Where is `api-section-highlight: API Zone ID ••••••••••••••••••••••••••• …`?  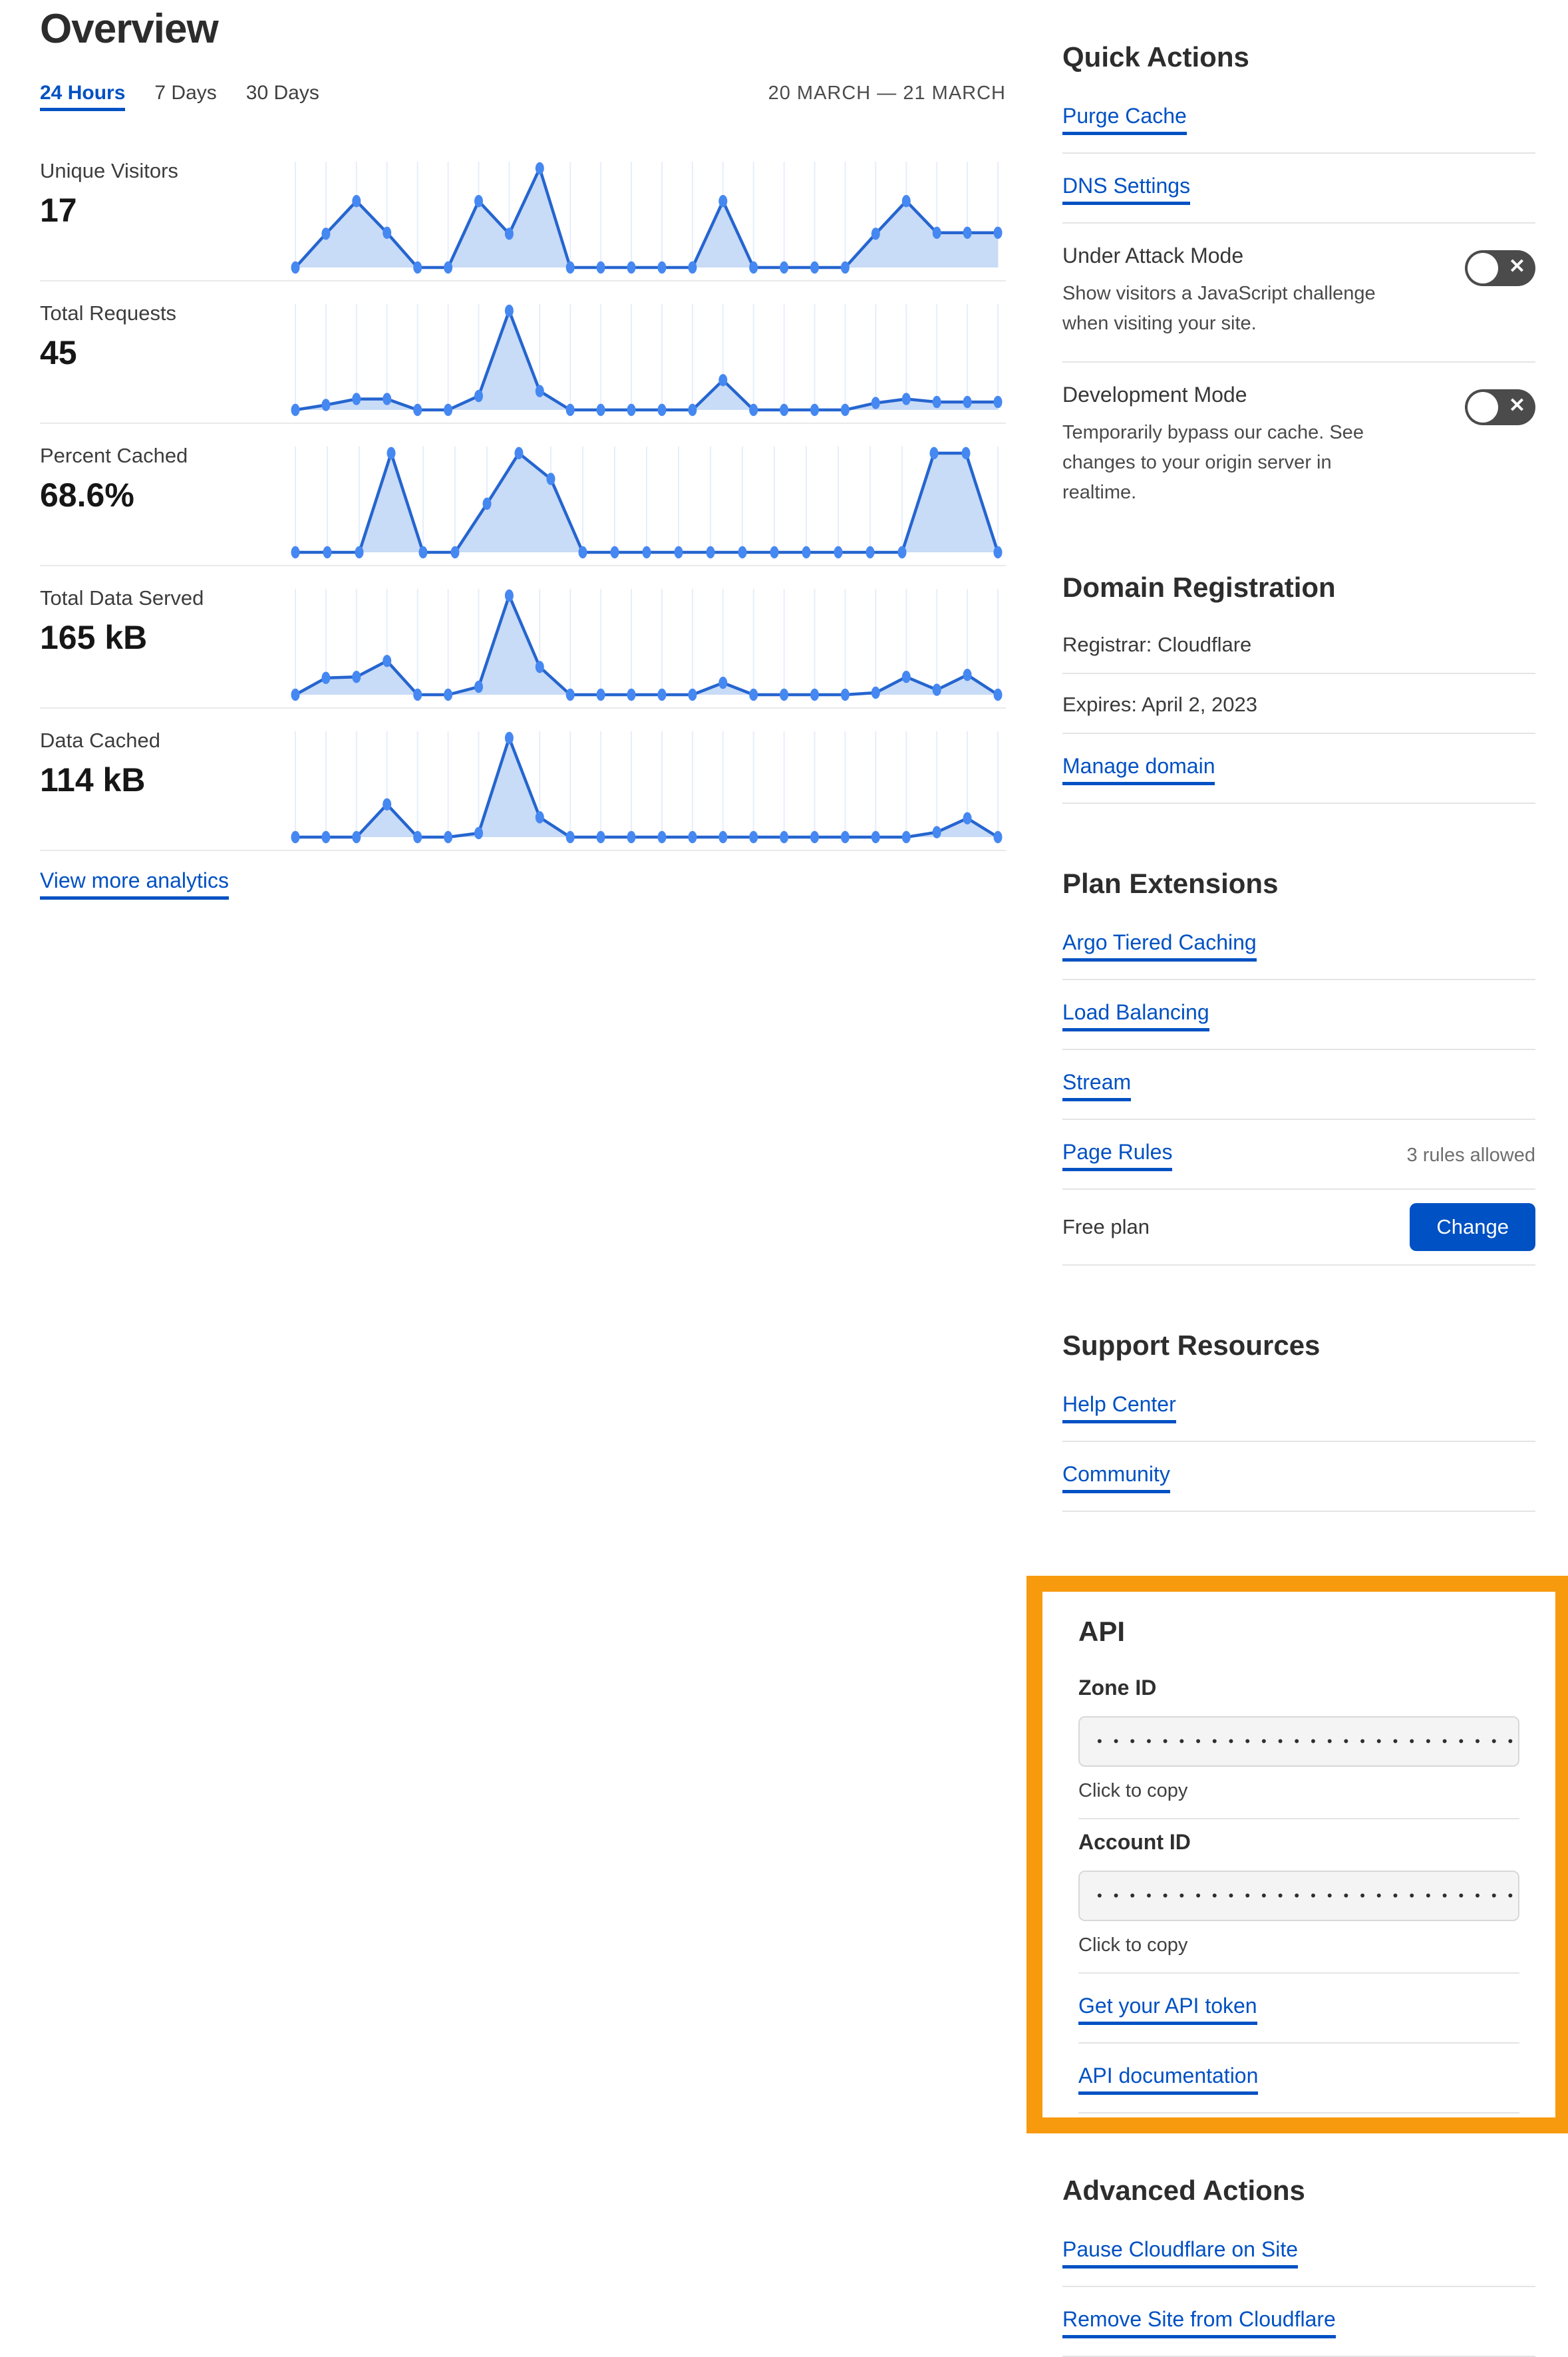 api-section-highlight: API Zone ID ••••••••••••••••••••••••••• … is located at coordinates (1297, 1854).